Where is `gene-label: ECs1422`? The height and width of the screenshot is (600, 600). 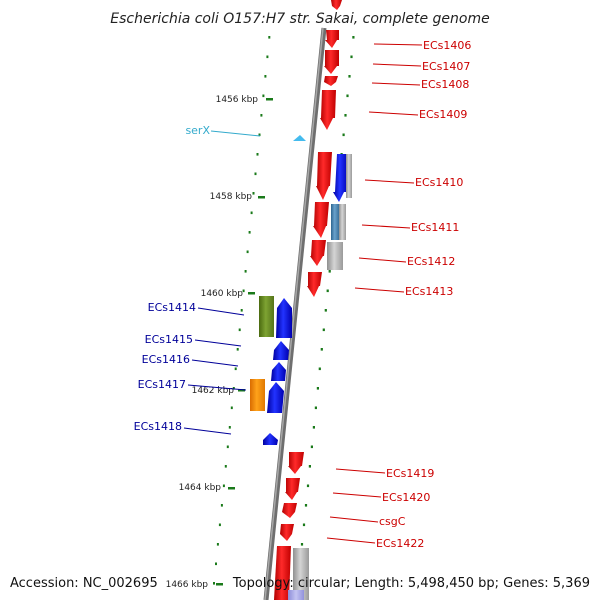 gene-label: ECs1422 is located at coordinates (400, 543).